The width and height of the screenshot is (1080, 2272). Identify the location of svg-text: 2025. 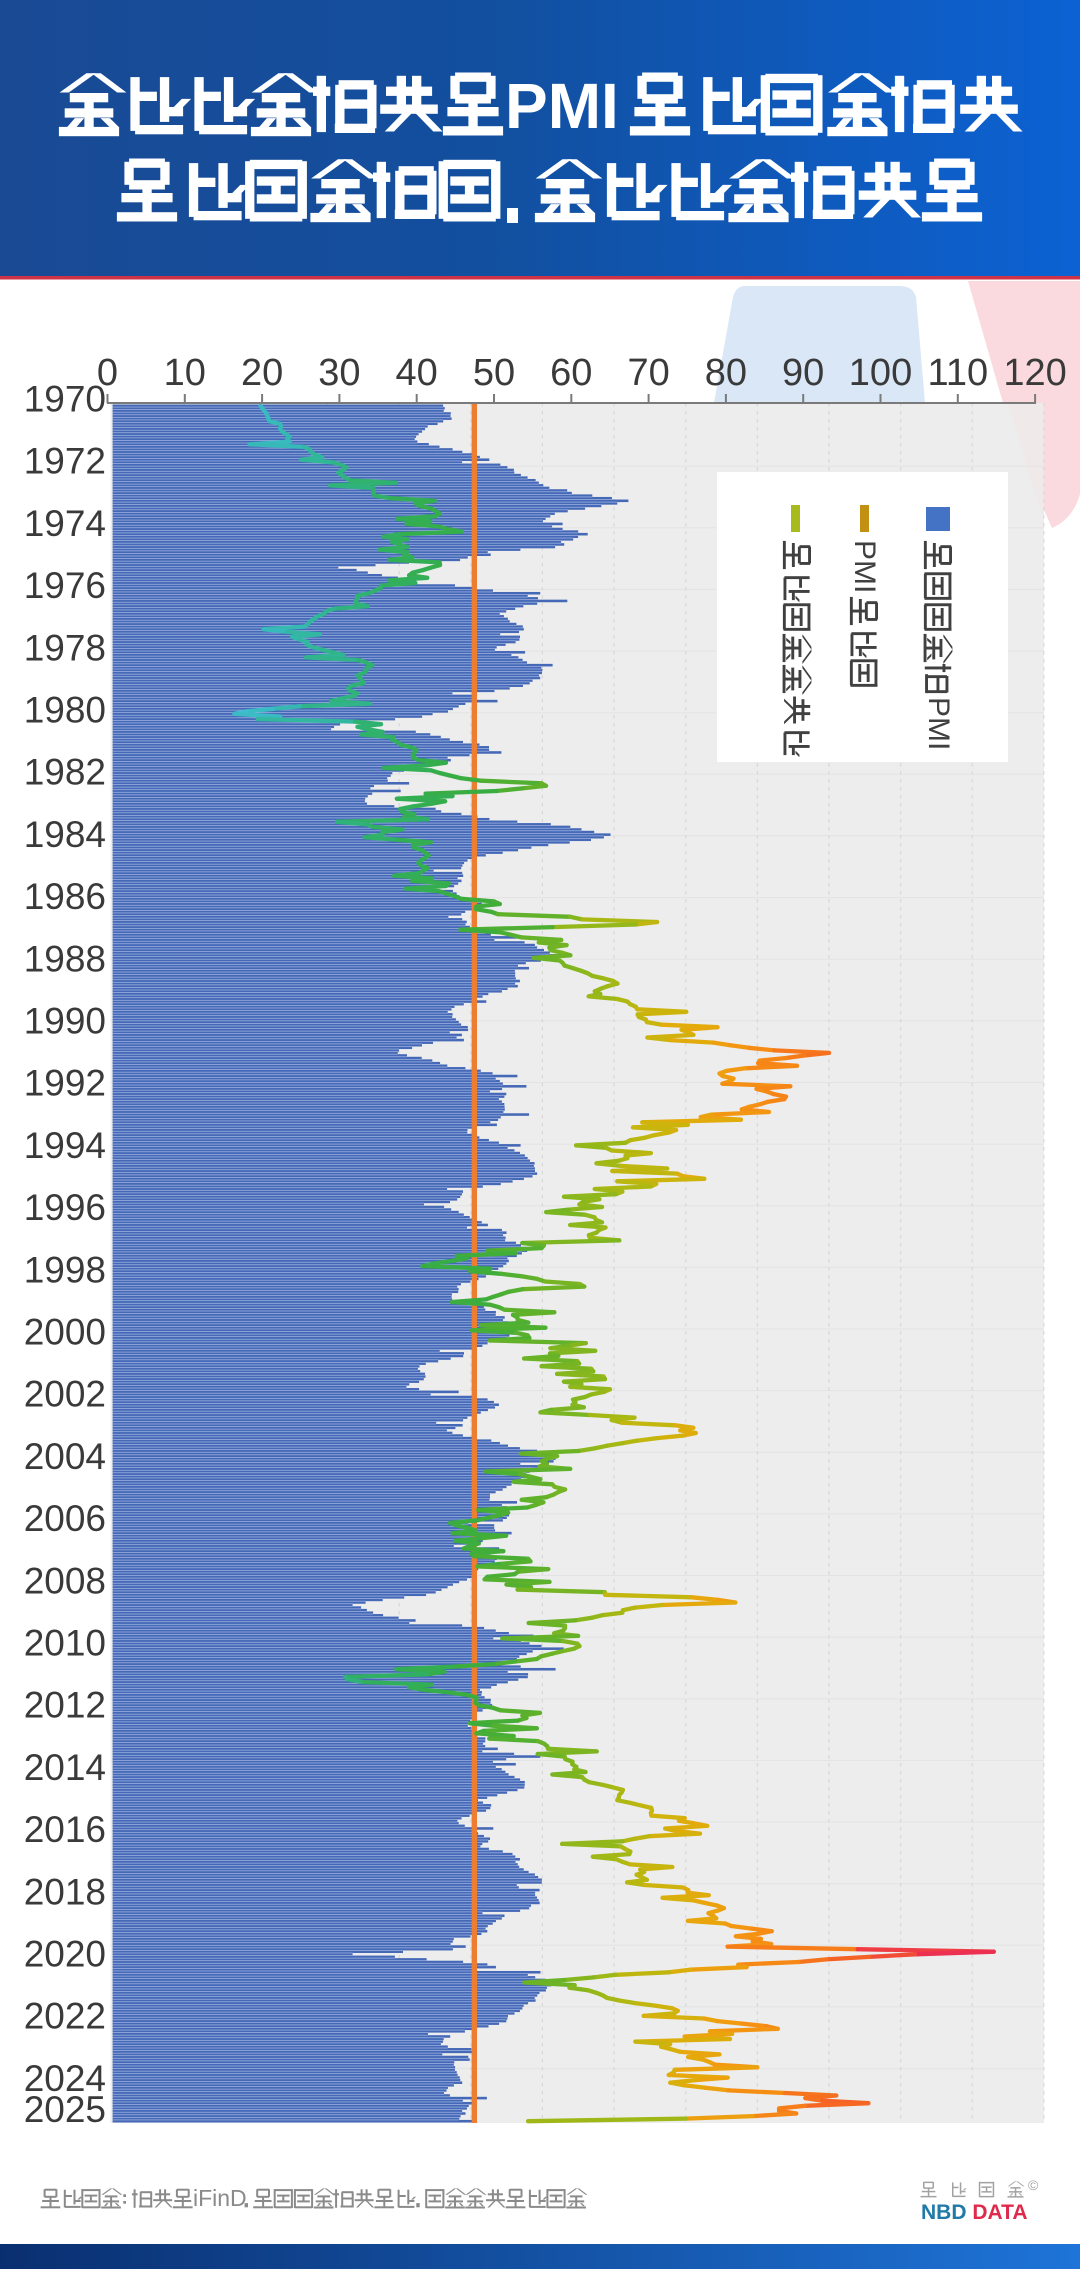
(65, 2109).